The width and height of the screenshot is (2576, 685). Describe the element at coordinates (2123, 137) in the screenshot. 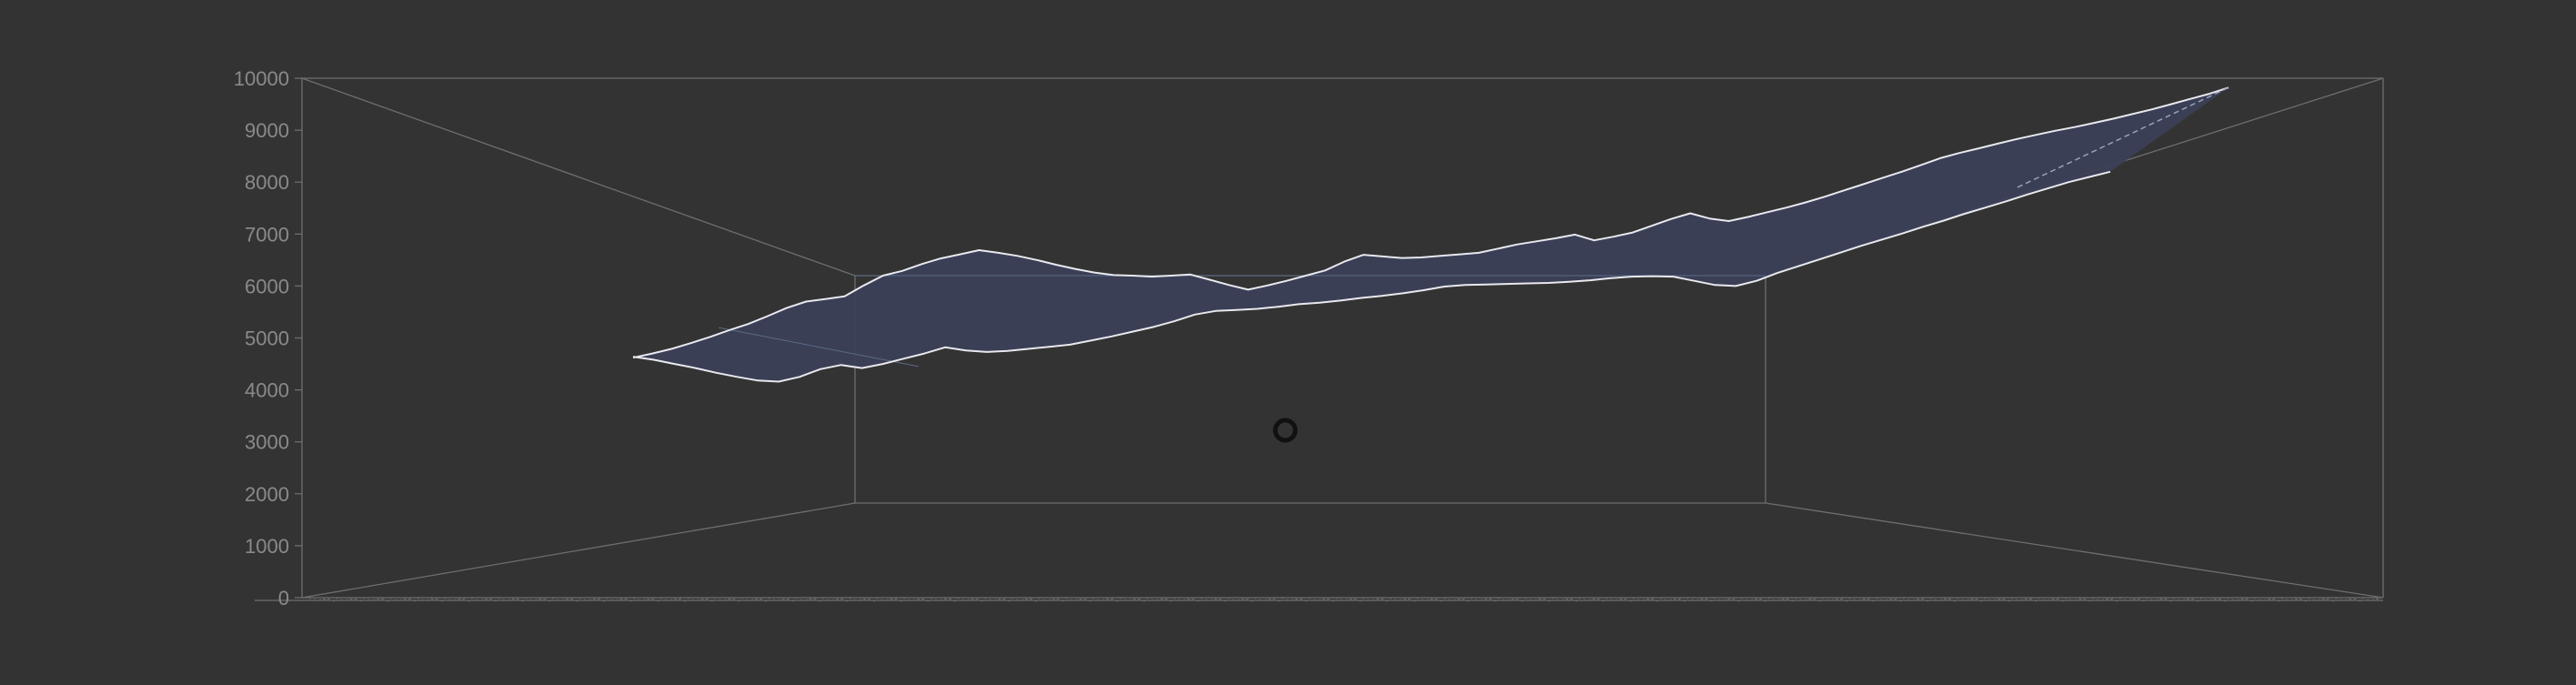

I see `surface-dashed-edge` at that location.